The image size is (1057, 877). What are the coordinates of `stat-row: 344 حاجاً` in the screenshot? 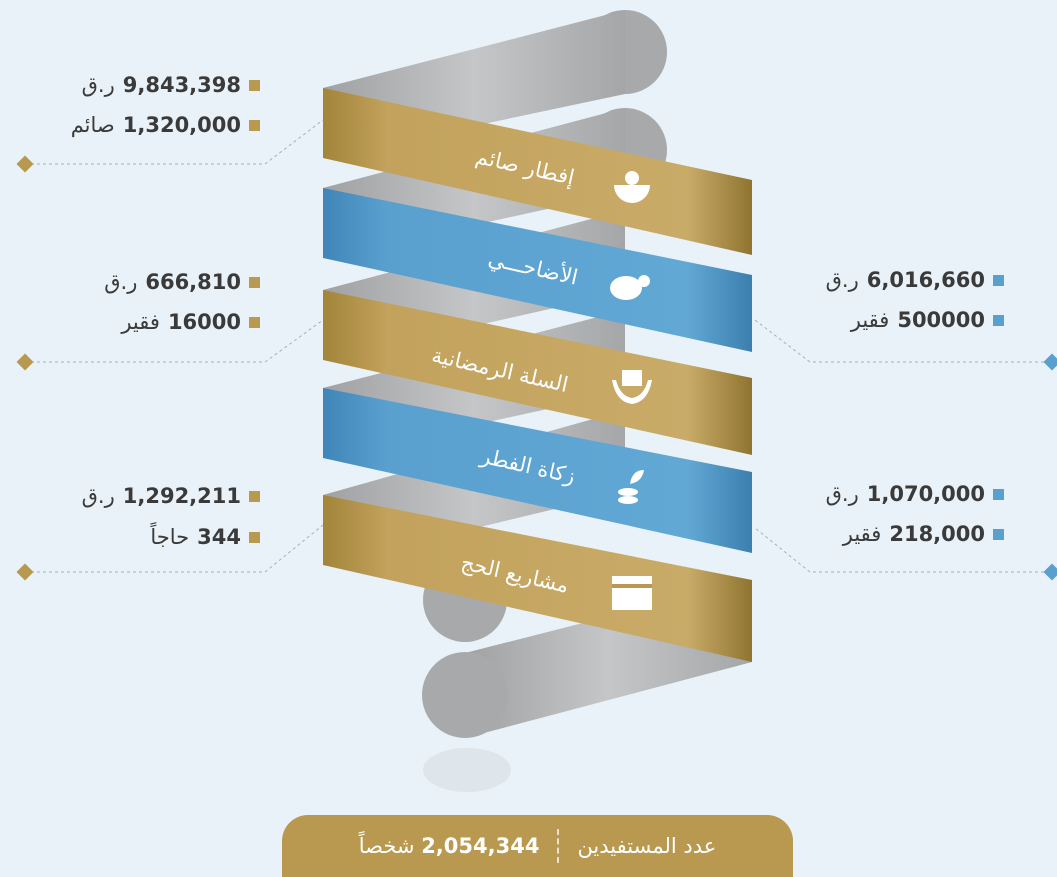 It's located at (205, 537).